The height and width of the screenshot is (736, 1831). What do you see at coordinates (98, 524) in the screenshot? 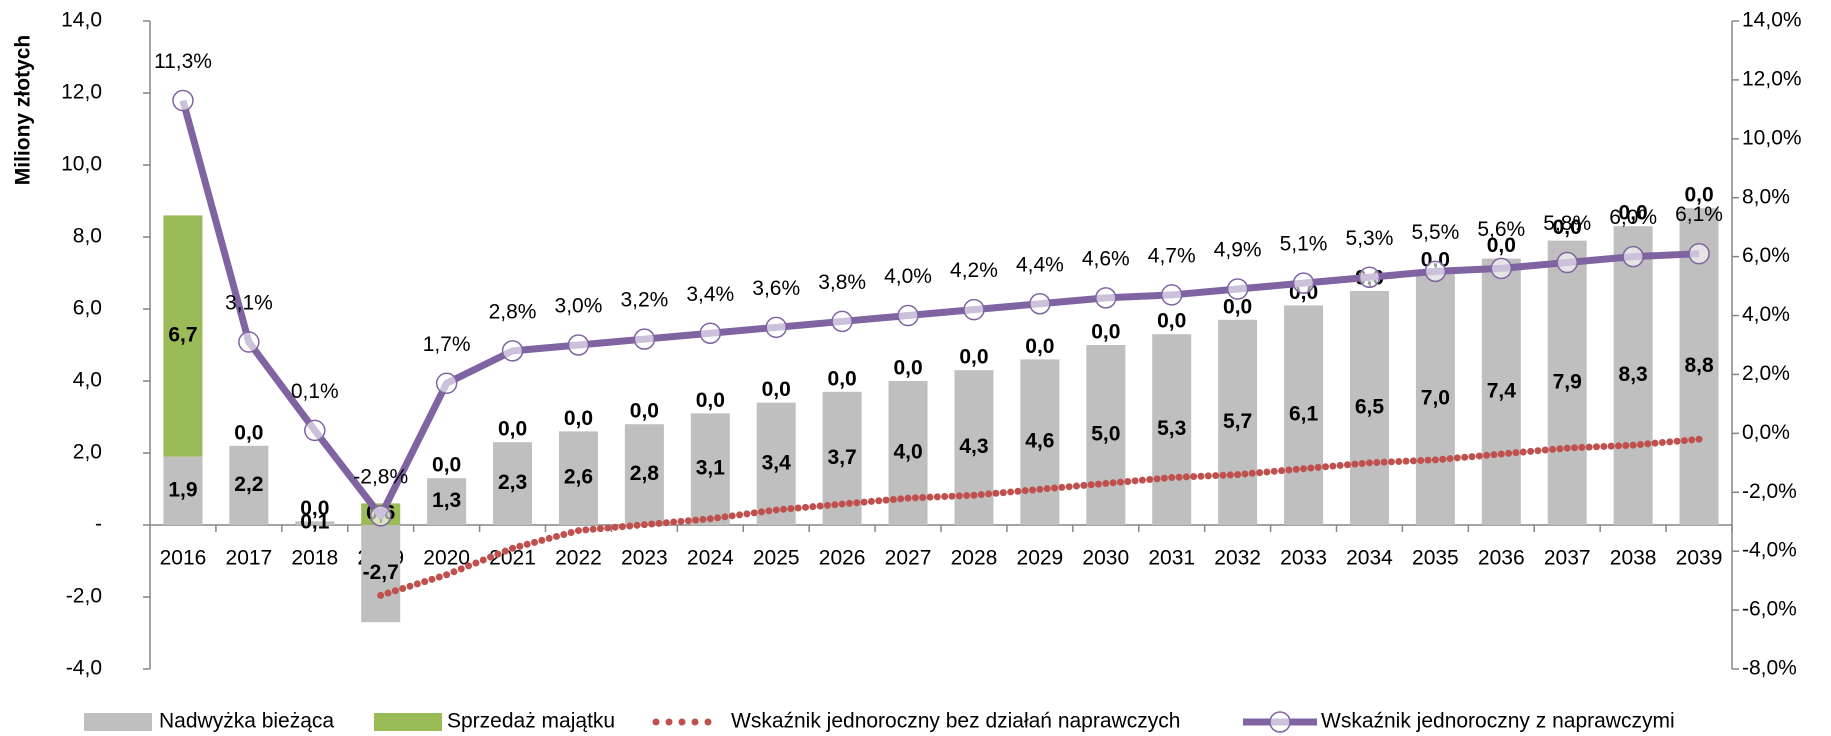
I see `y-tick-label: -` at bounding box center [98, 524].